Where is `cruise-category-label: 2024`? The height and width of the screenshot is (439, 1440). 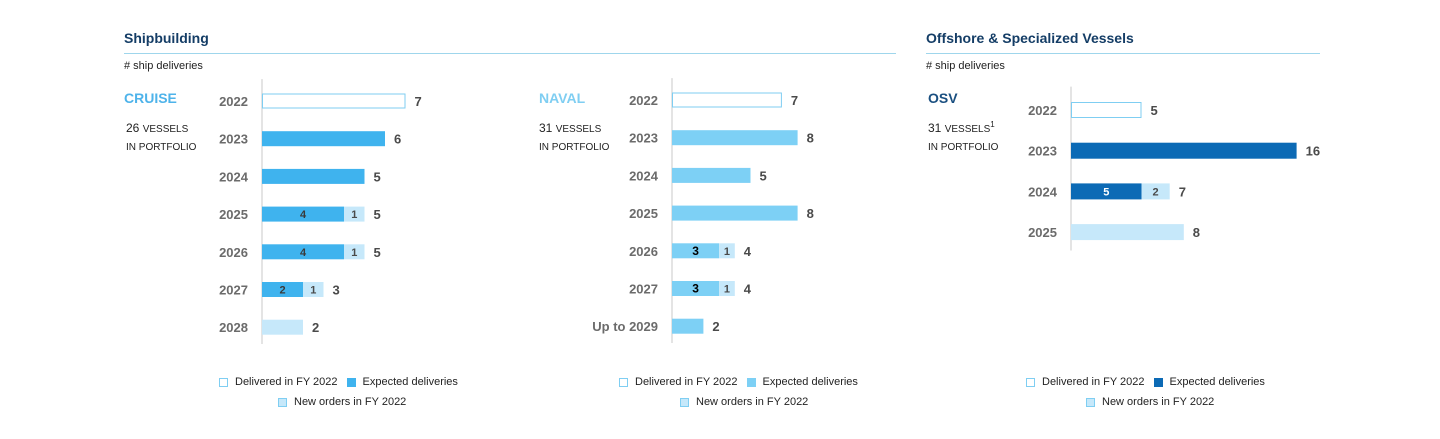 cruise-category-label: 2024 is located at coordinates (234, 176).